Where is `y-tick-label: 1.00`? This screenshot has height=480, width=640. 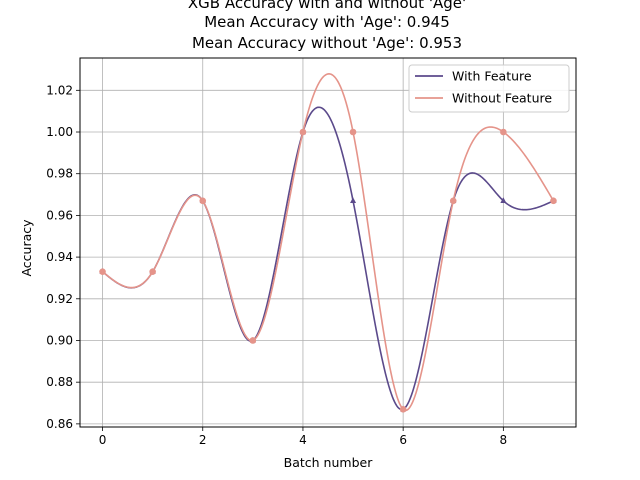
y-tick-label: 1.00 is located at coordinates (59, 132).